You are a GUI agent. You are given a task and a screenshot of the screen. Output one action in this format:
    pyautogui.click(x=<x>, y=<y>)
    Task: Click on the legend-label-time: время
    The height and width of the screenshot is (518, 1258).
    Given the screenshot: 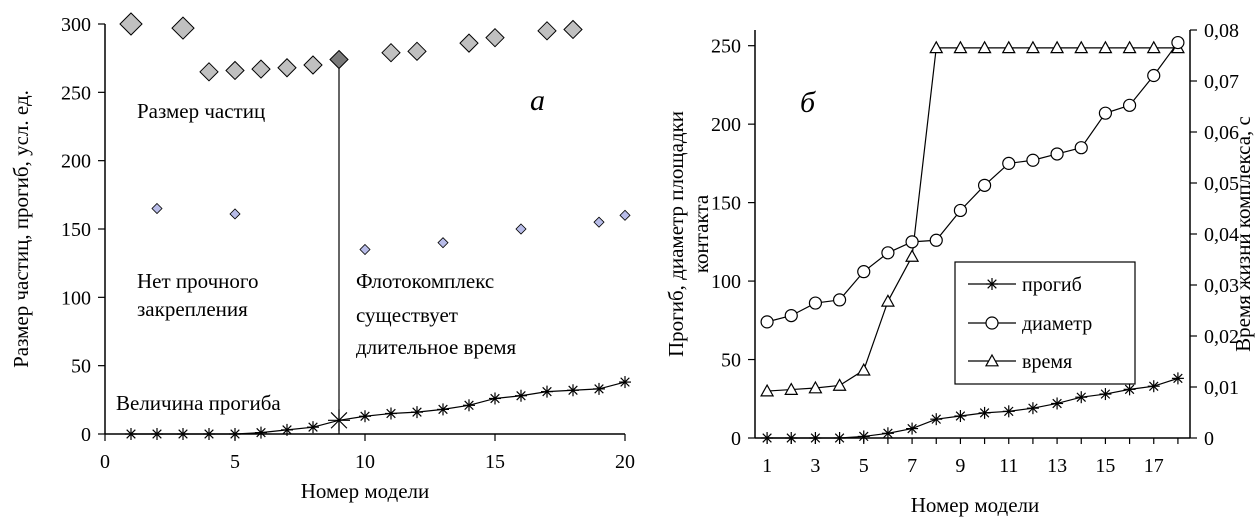 What is the action you would take?
    pyautogui.click(x=1047, y=362)
    